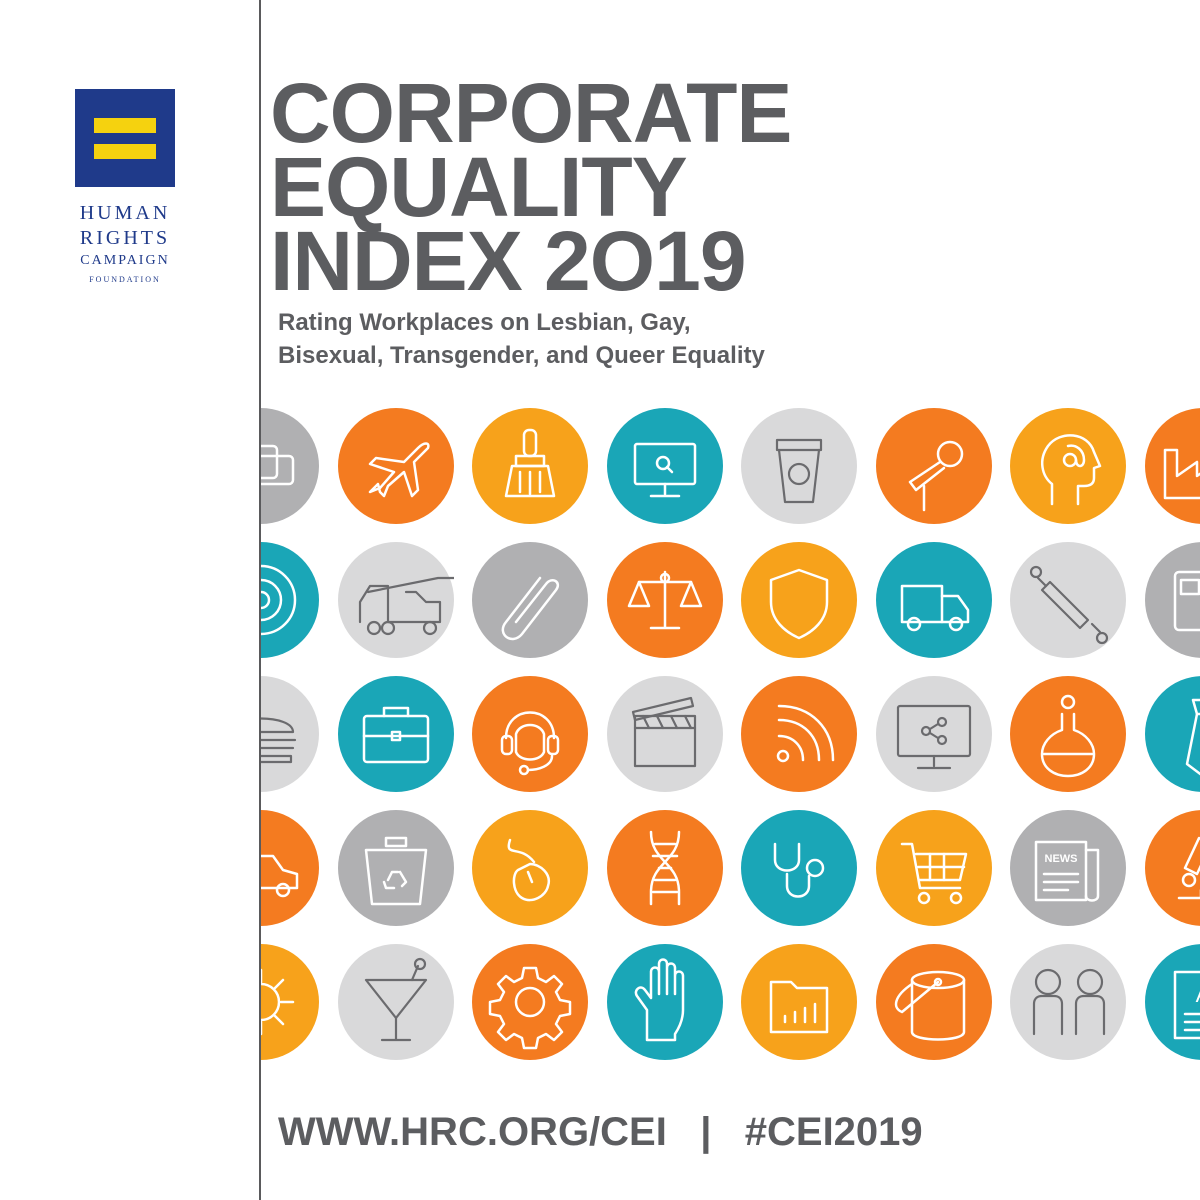  I want to click on org-line-2-text: RIGHTS, so click(125, 238).